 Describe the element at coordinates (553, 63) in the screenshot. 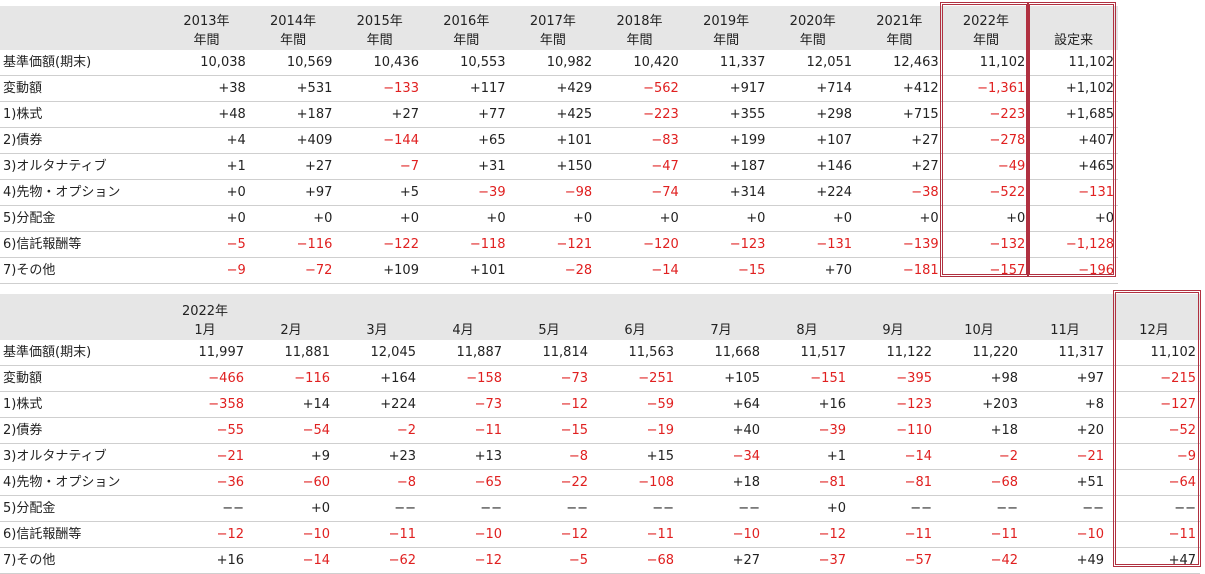

I see `table-cell: 10,982` at that location.